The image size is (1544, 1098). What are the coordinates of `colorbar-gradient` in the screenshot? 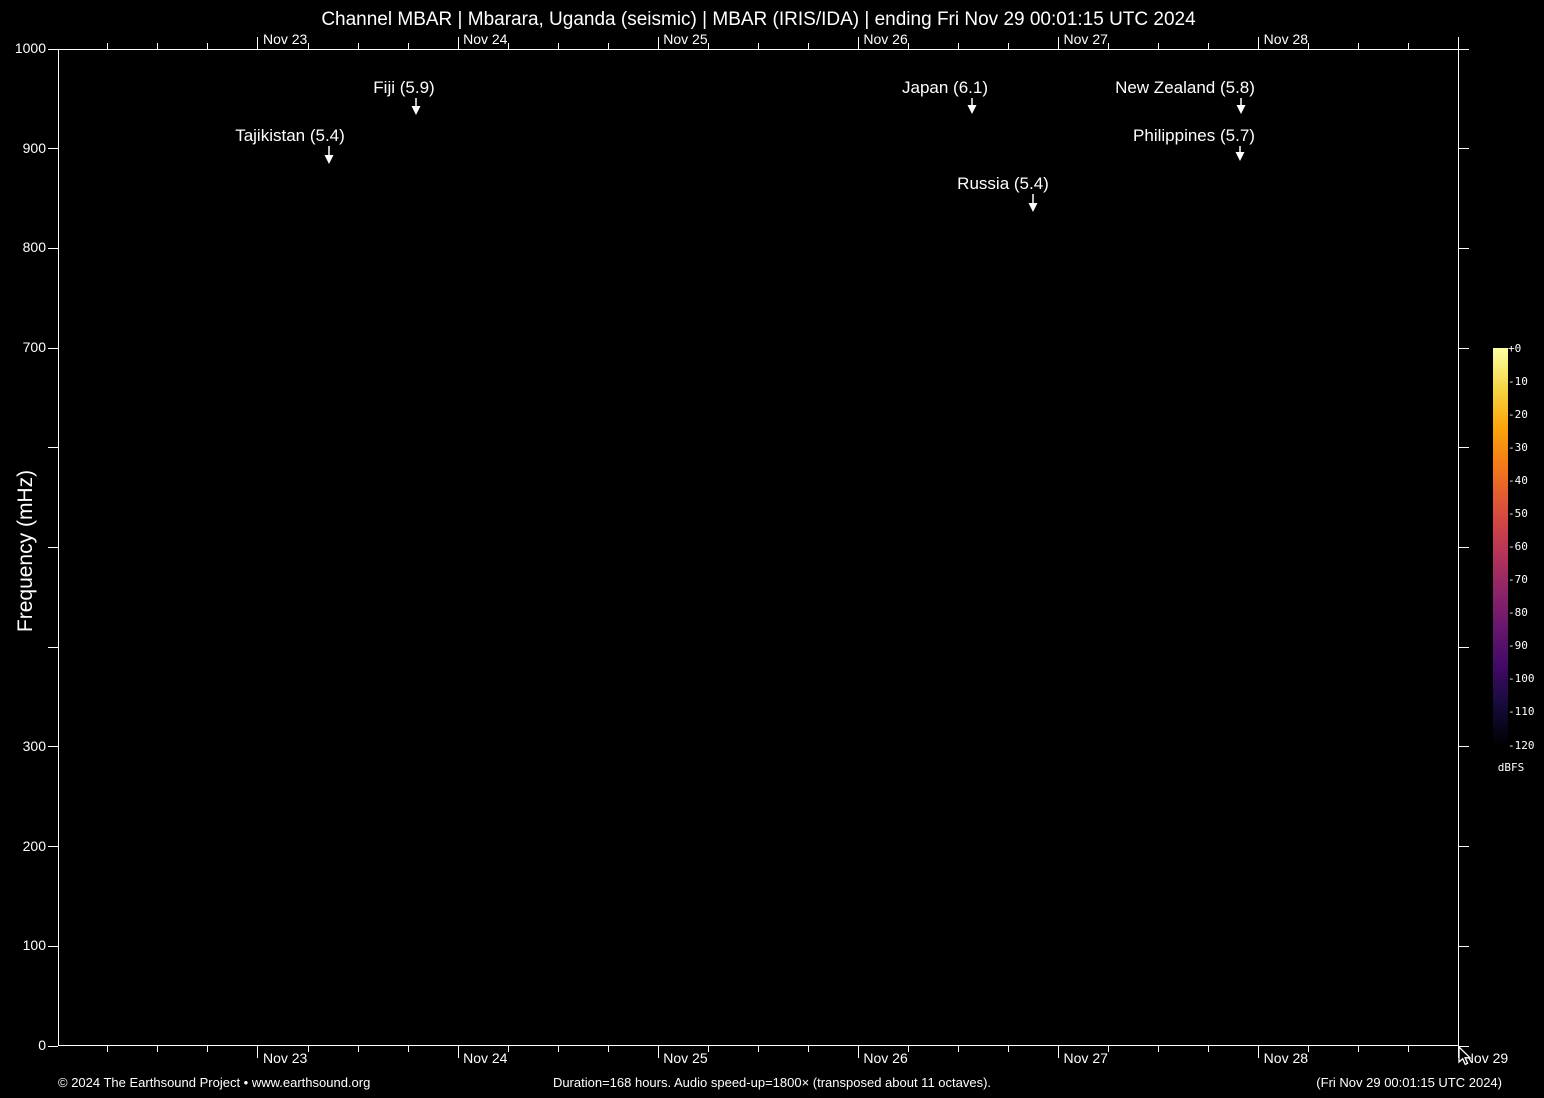 It's located at (1500, 546).